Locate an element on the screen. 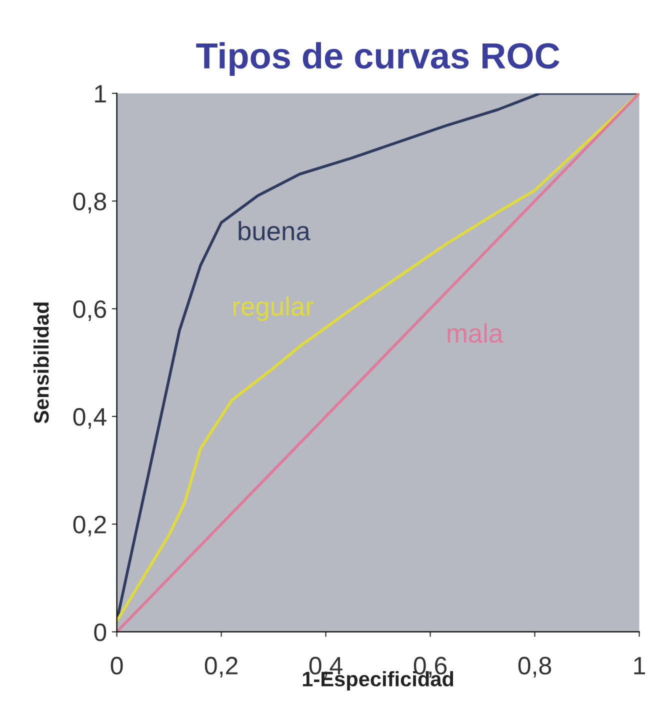  x-tick-label: 0,2 is located at coordinates (221, 667).